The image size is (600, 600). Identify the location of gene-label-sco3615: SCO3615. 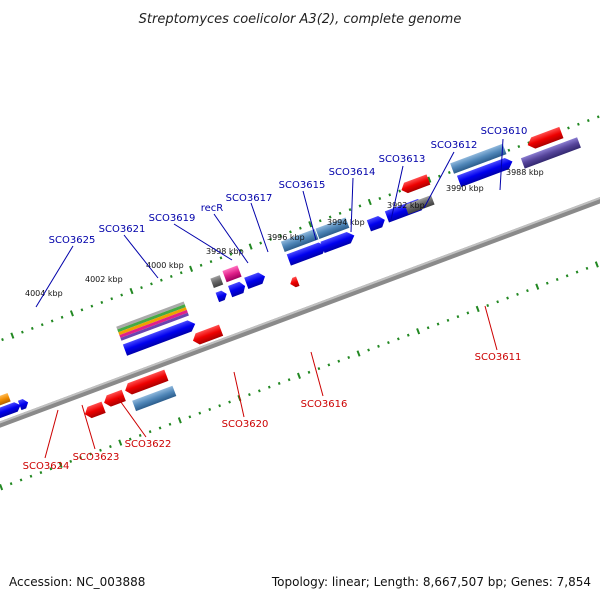
(302, 185).